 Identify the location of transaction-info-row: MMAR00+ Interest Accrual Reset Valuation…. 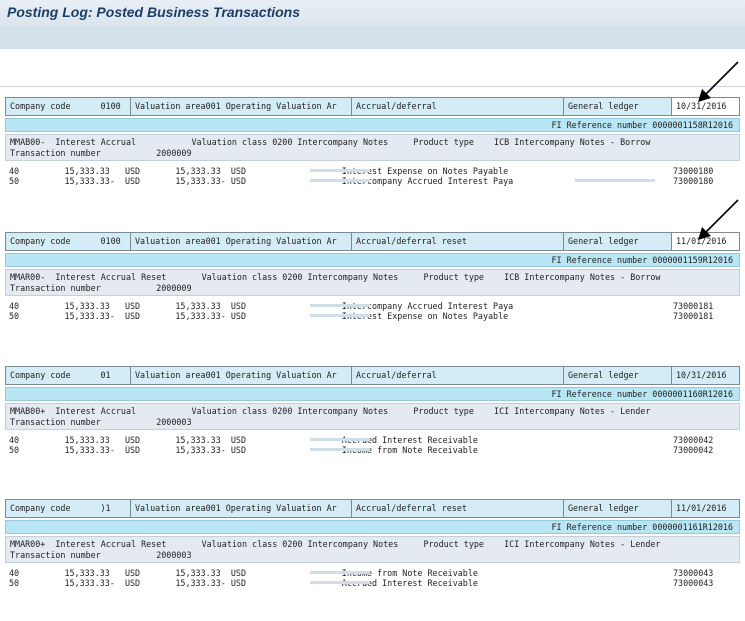
(372, 549).